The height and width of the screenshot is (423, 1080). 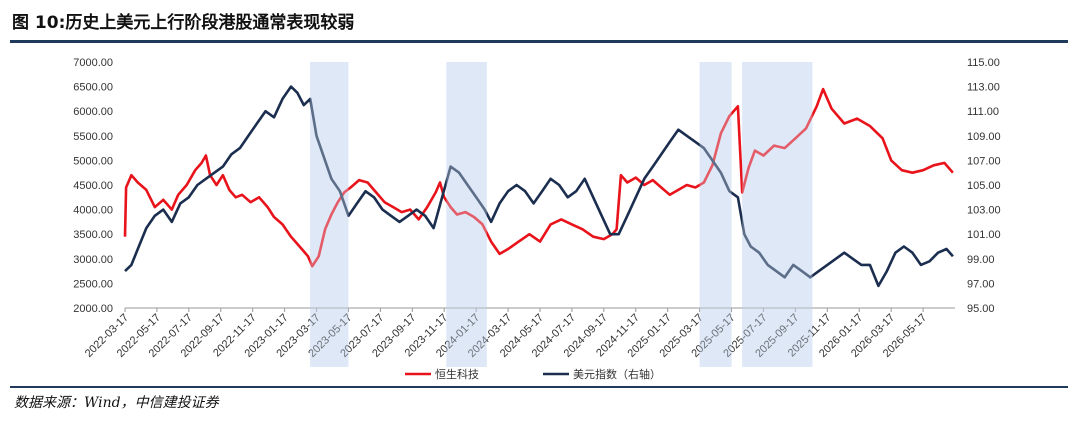 I want to click on y-left-tick-label: 6000.00, so click(x=93, y=112).